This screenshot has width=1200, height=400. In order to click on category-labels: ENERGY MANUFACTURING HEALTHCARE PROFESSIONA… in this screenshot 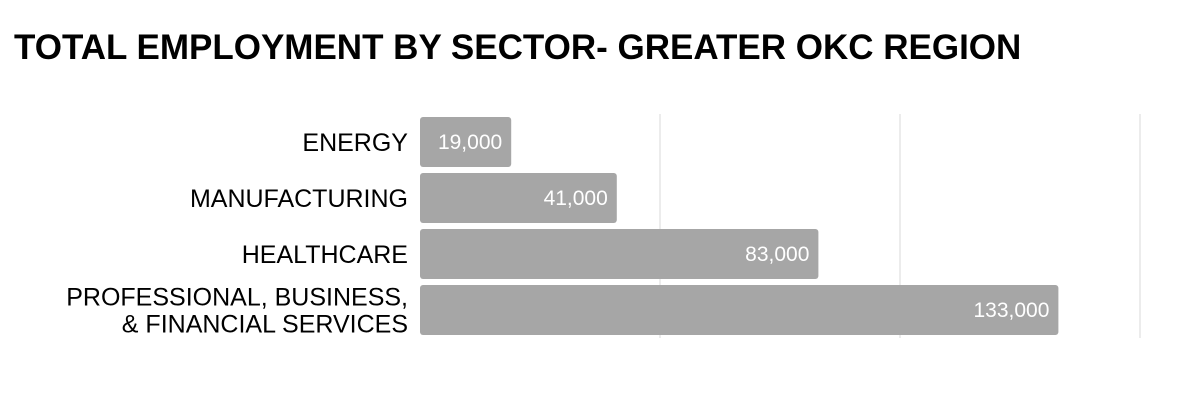, I will do `click(237, 234)`.